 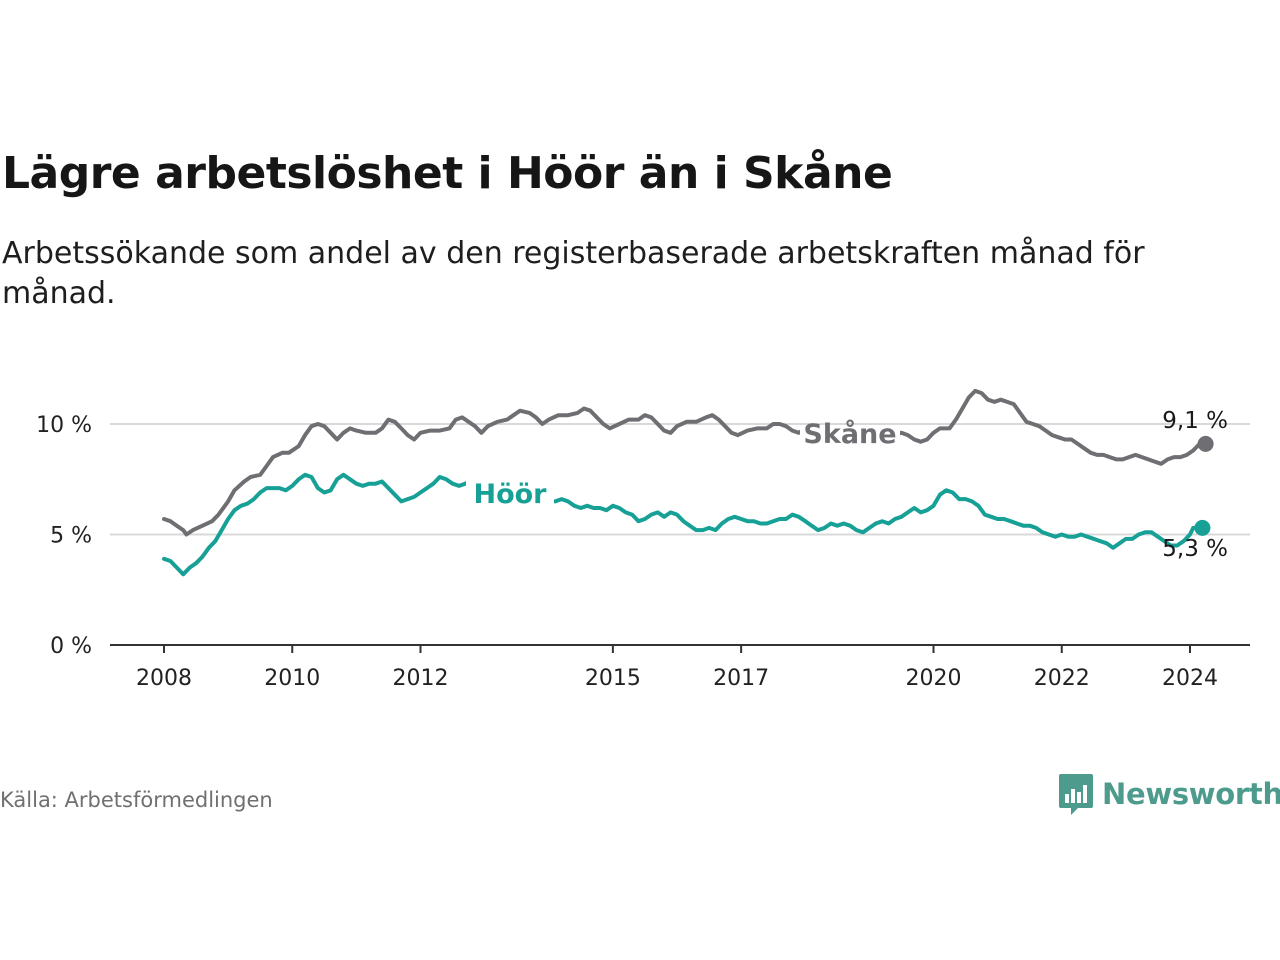 What do you see at coordinates (164, 678) in the screenshot?
I see `x-tick-label: 2008` at bounding box center [164, 678].